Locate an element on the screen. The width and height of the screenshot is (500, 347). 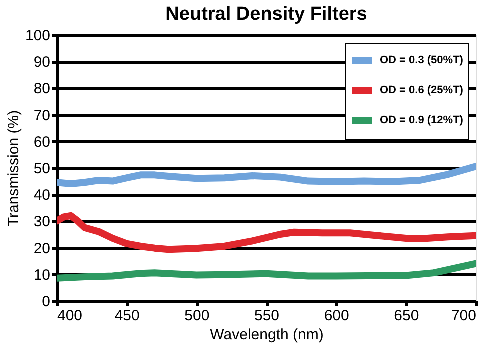
x-tick-label: 450 is located at coordinates (127, 316).